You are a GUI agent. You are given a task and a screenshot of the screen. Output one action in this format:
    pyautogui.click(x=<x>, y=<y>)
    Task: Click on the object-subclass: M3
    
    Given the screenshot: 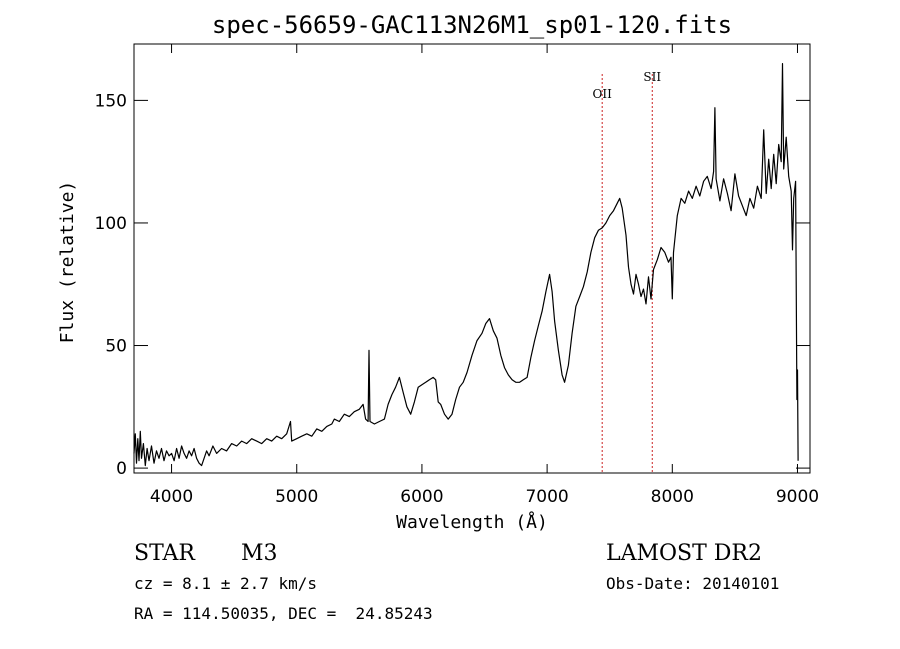 What is the action you would take?
    pyautogui.click(x=259, y=553)
    